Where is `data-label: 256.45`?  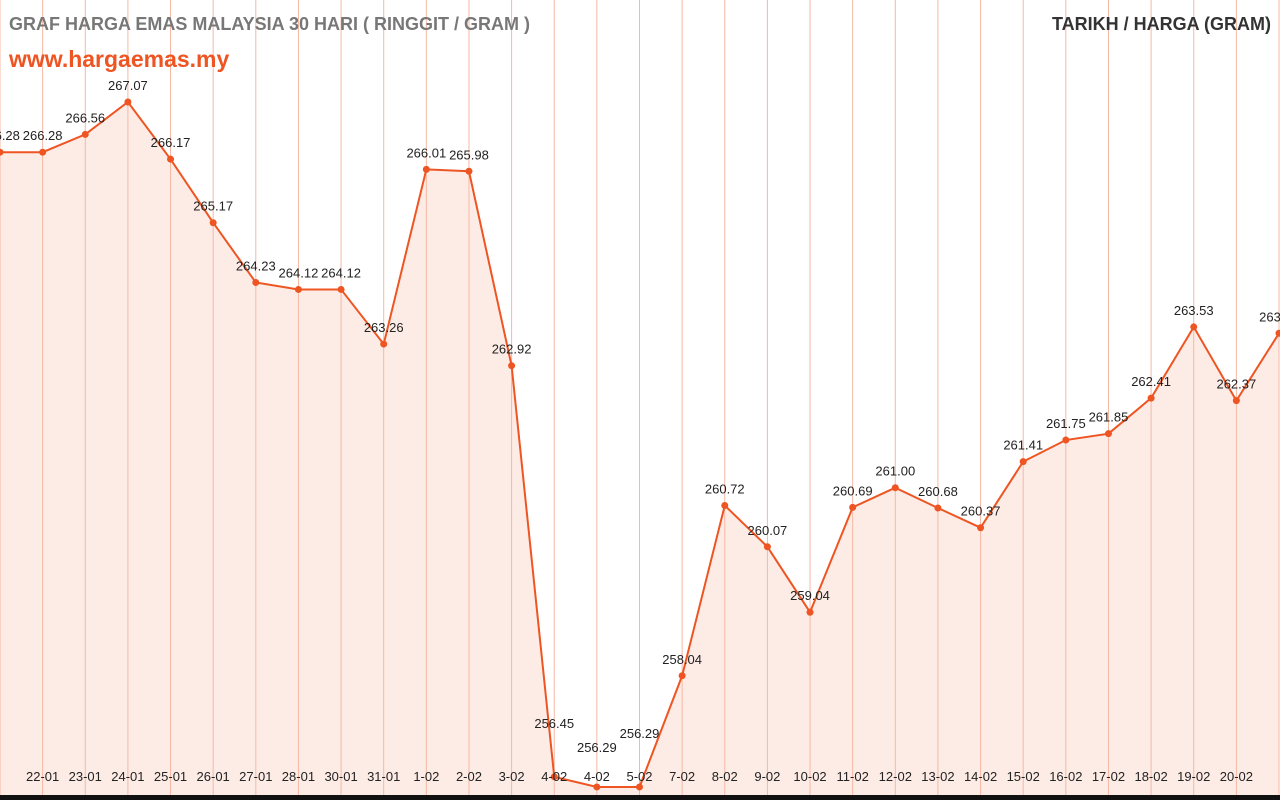
data-label: 256.45 is located at coordinates (554, 723).